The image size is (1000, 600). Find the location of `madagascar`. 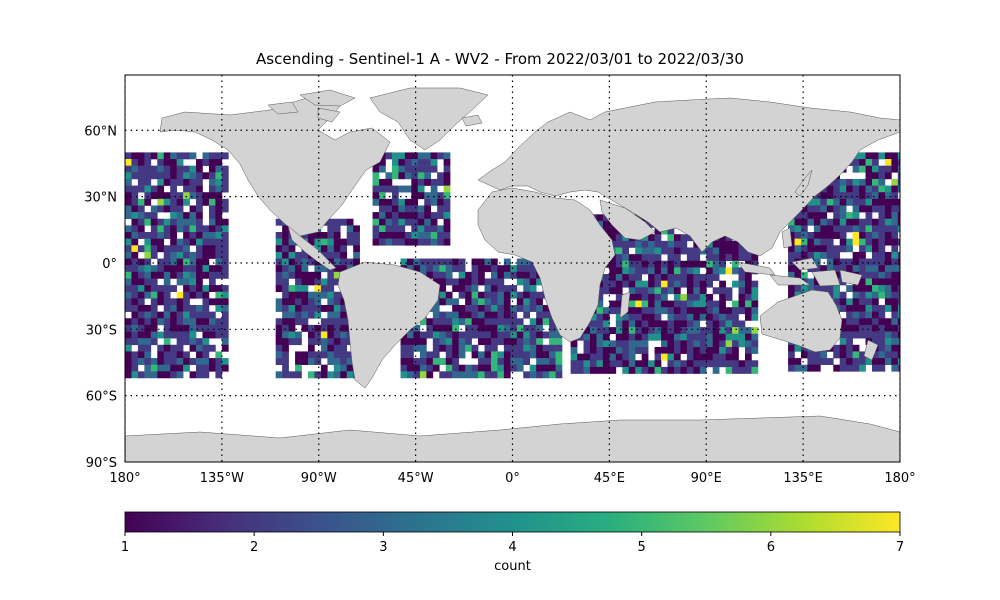

madagascar is located at coordinates (625, 305).